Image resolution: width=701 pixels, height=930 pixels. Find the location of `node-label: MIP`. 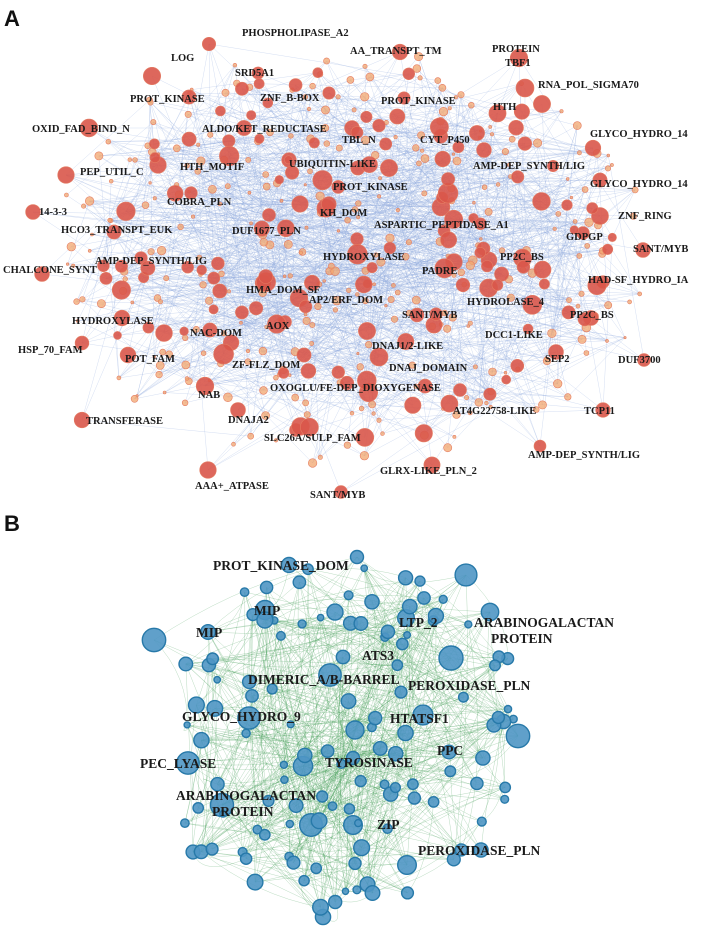

node-label: MIP is located at coordinates (209, 632).